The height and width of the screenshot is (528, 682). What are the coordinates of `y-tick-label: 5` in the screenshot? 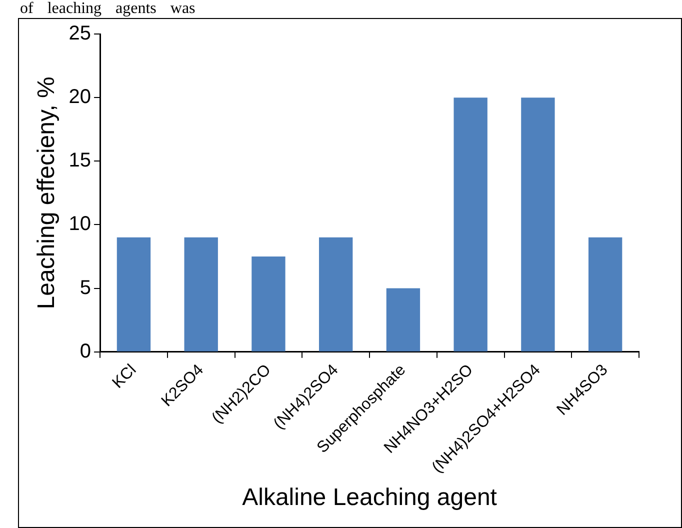 It's located at (86, 287).